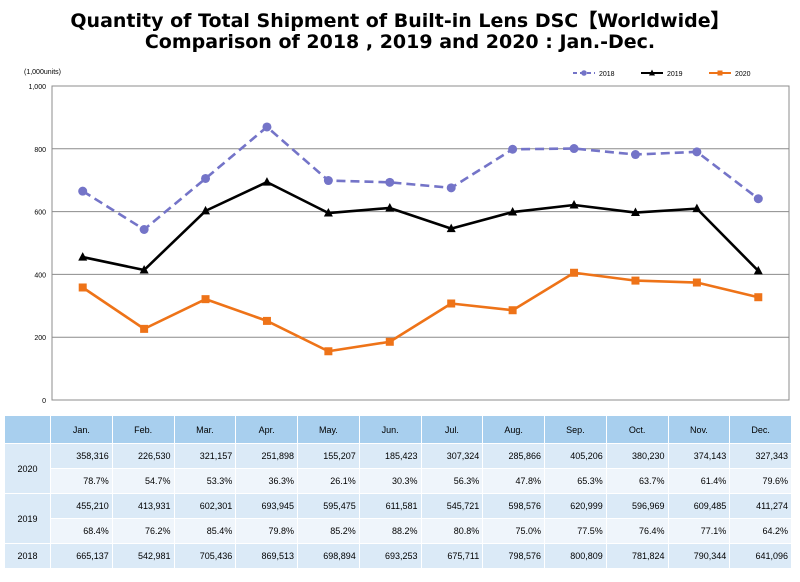  Describe the element at coordinates (575, 556) in the screenshot. I see `quantity-cell: 800,809` at that location.